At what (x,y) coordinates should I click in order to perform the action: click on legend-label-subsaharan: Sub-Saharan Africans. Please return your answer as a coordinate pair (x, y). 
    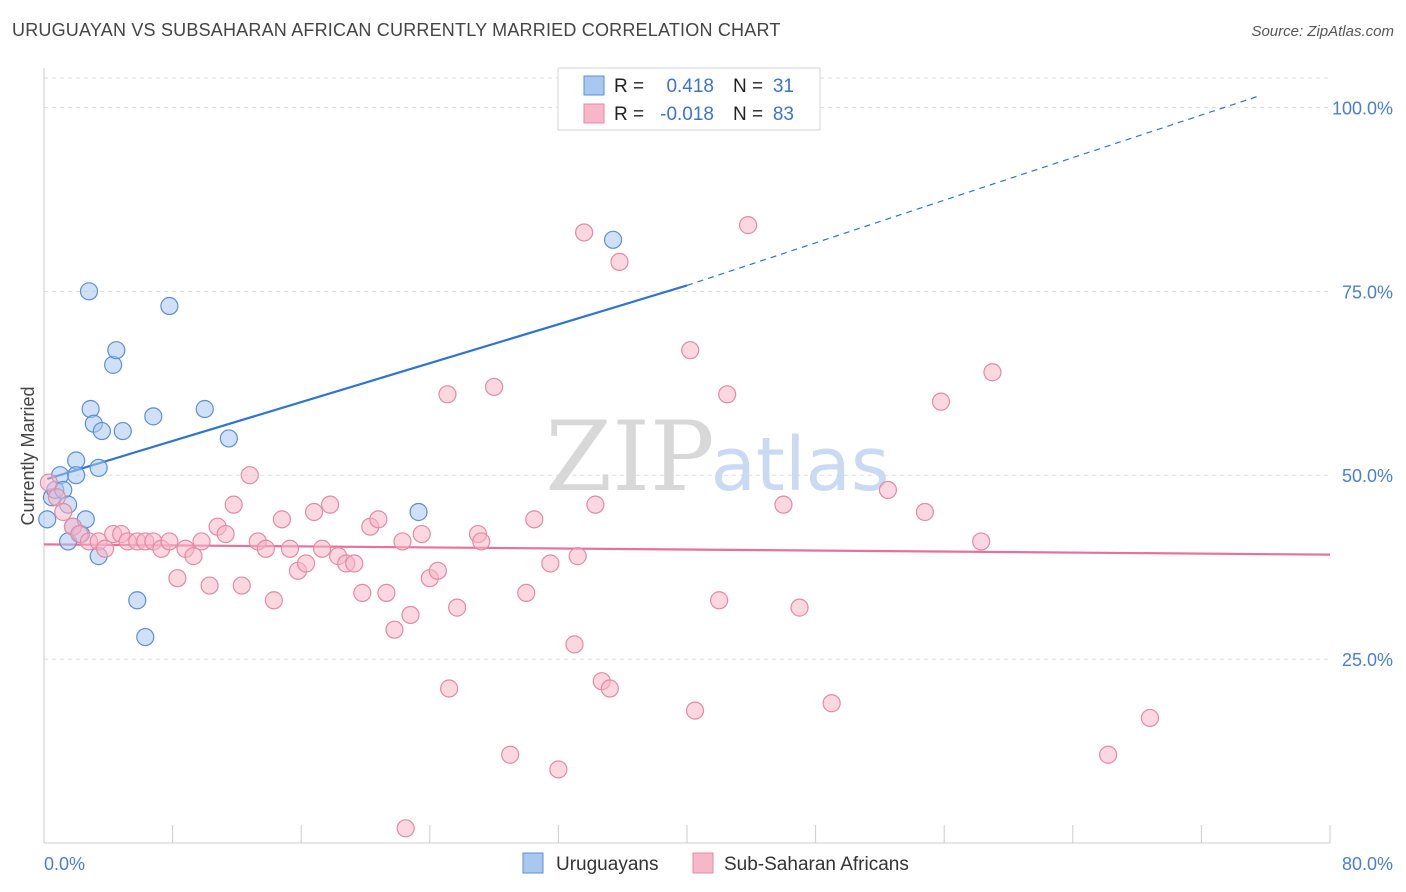
    Looking at the image, I should click on (816, 864).